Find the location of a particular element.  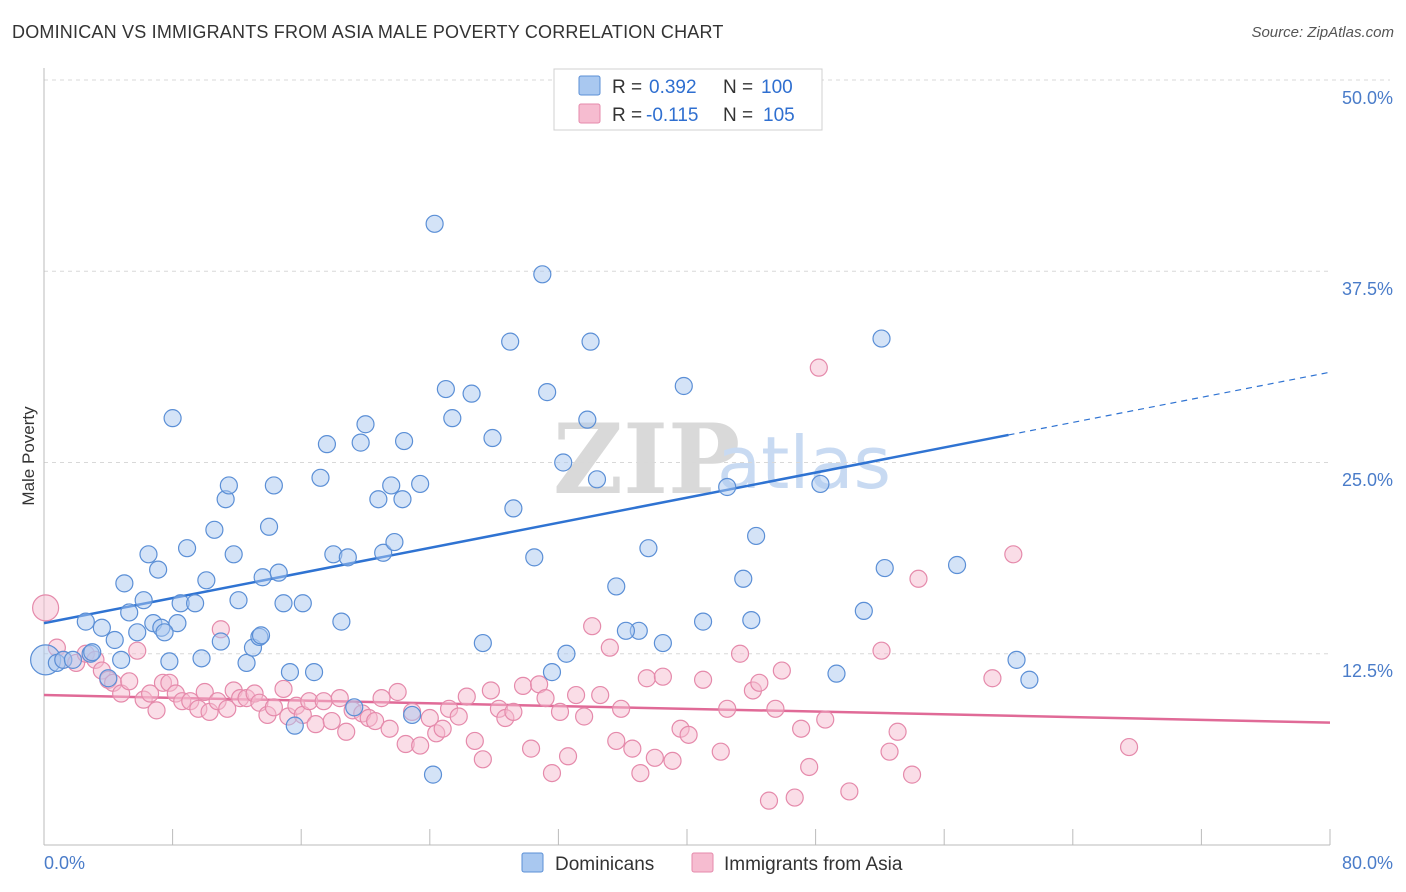

bottom-legend-label-immigrants: Immigrants from Asia is located at coordinates (813, 864).